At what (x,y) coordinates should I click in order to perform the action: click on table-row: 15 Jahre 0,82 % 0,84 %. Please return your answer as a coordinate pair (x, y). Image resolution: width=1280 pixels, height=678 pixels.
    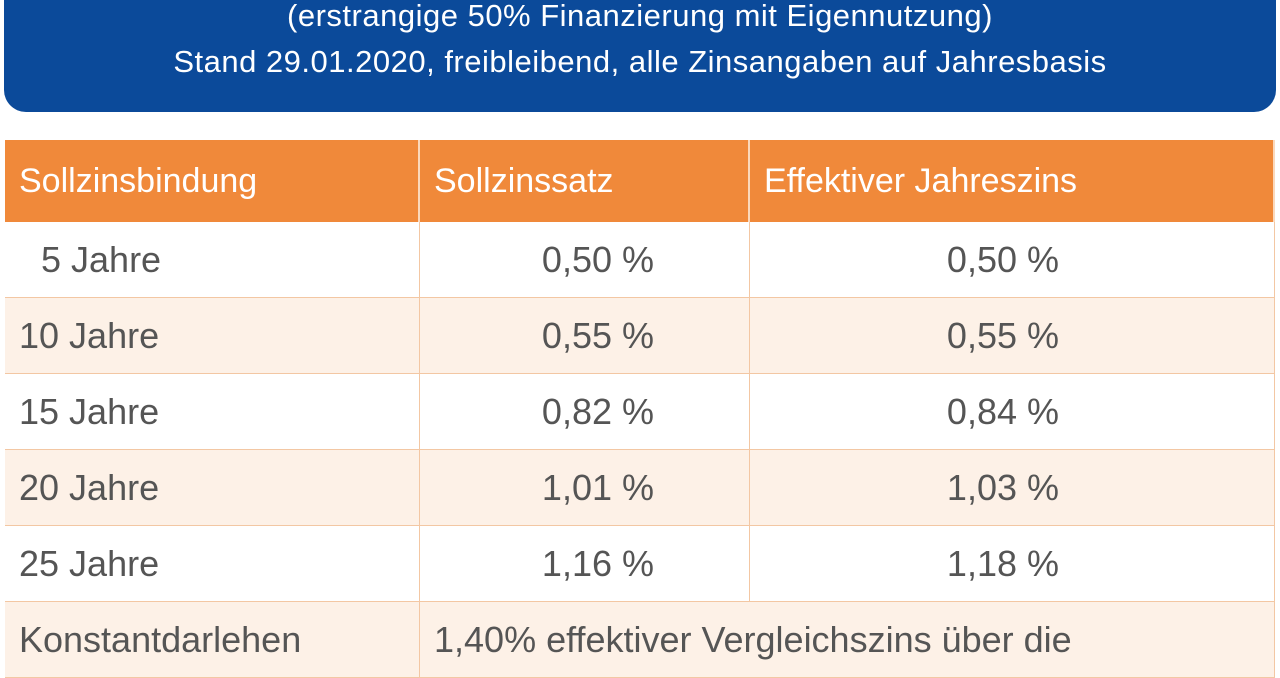
    Looking at the image, I should click on (640, 412).